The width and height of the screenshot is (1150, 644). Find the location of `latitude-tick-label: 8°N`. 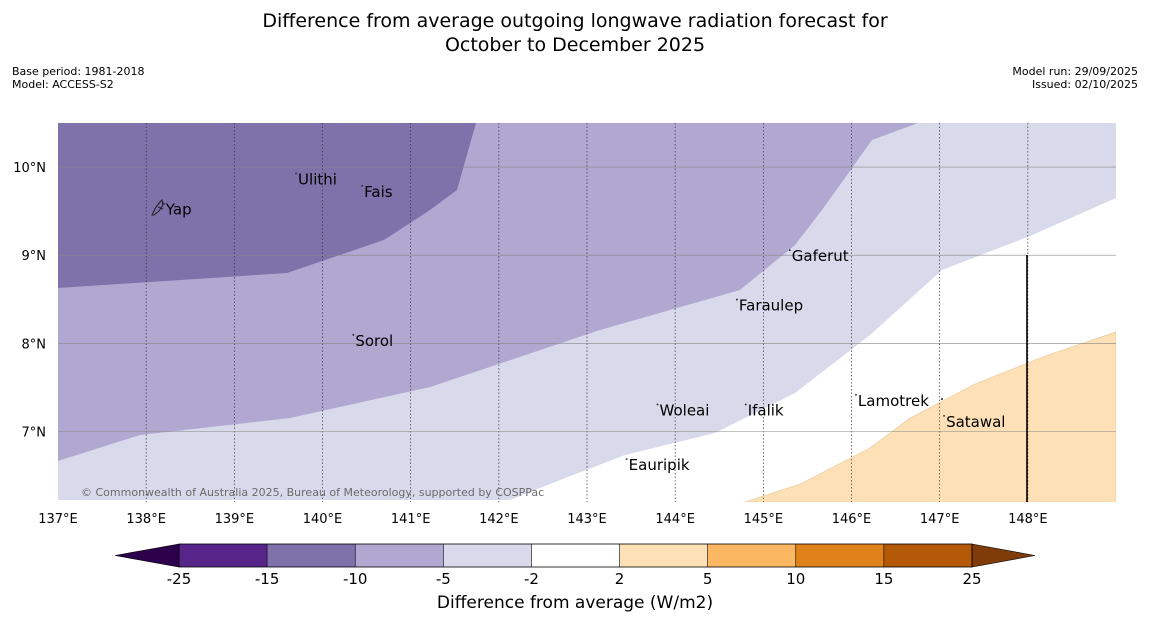

latitude-tick-label: 8°N is located at coordinates (34, 344).